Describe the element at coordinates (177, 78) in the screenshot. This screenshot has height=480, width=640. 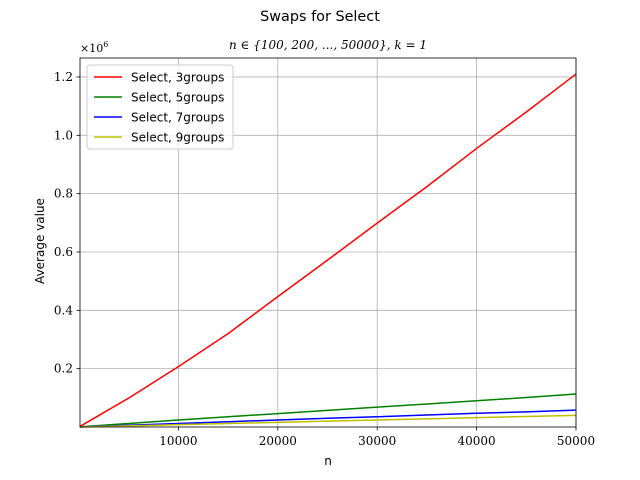
I see `legend-label: Select, 3groups` at that location.